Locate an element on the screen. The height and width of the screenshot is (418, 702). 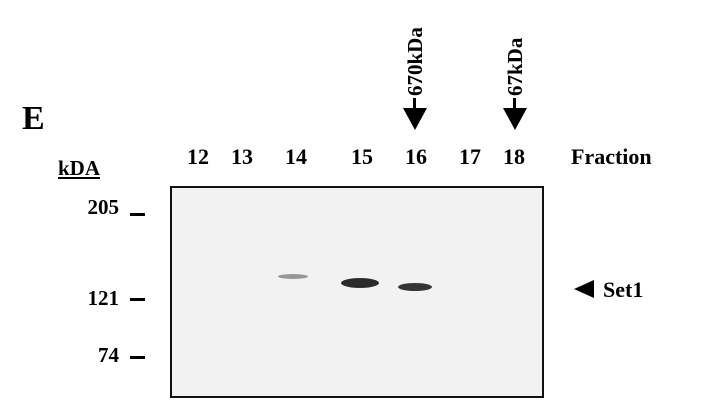
mw-marker-label: 205 is located at coordinates (103, 207).